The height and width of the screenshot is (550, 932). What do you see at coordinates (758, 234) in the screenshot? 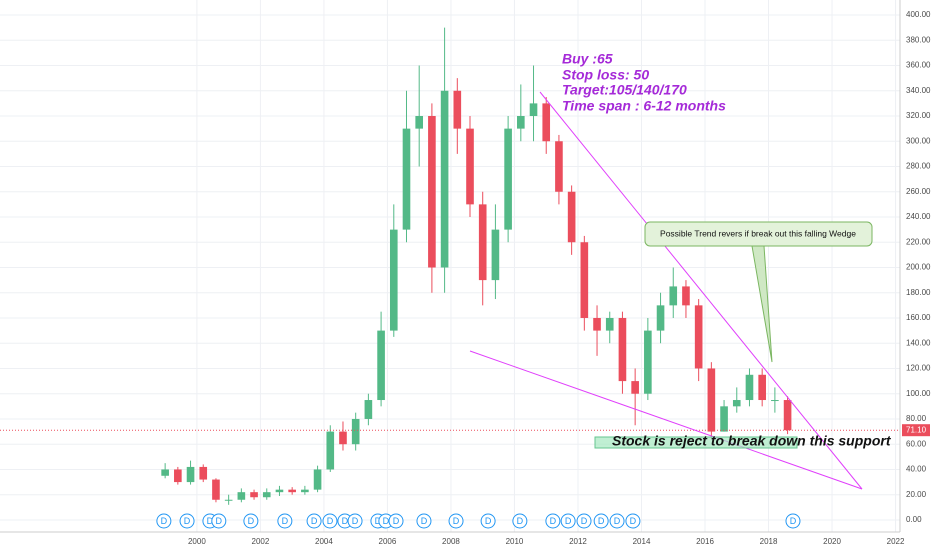
I see `callout-box` at bounding box center [758, 234].